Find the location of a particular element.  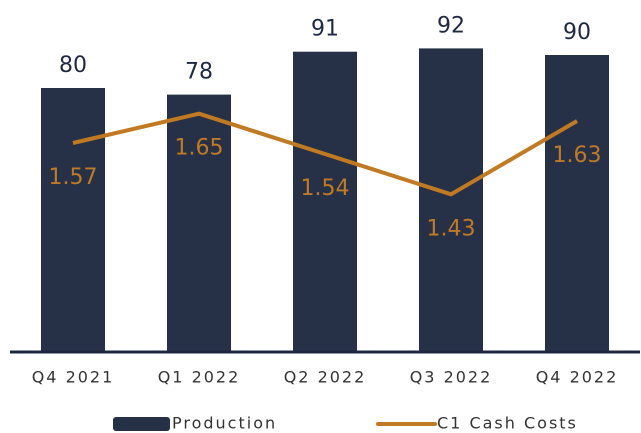

legend-label: Production is located at coordinates (224, 423).